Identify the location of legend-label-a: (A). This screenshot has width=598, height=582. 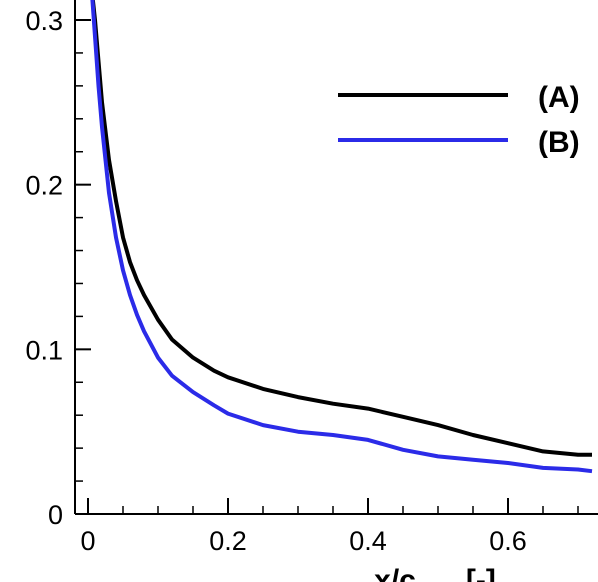
(559, 97).